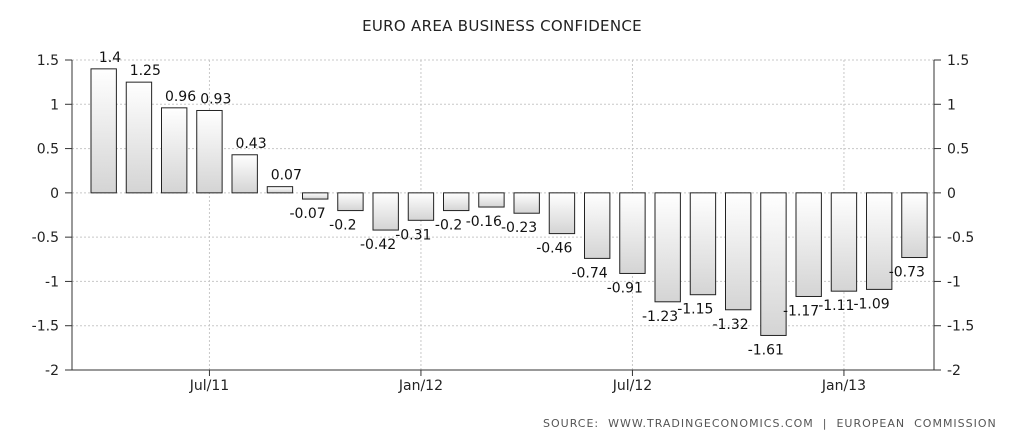 Image resolution: width=1024 pixels, height=447 pixels. What do you see at coordinates (45, 327) in the screenshot?
I see `y-tick-label-left: -1.5` at bounding box center [45, 327].